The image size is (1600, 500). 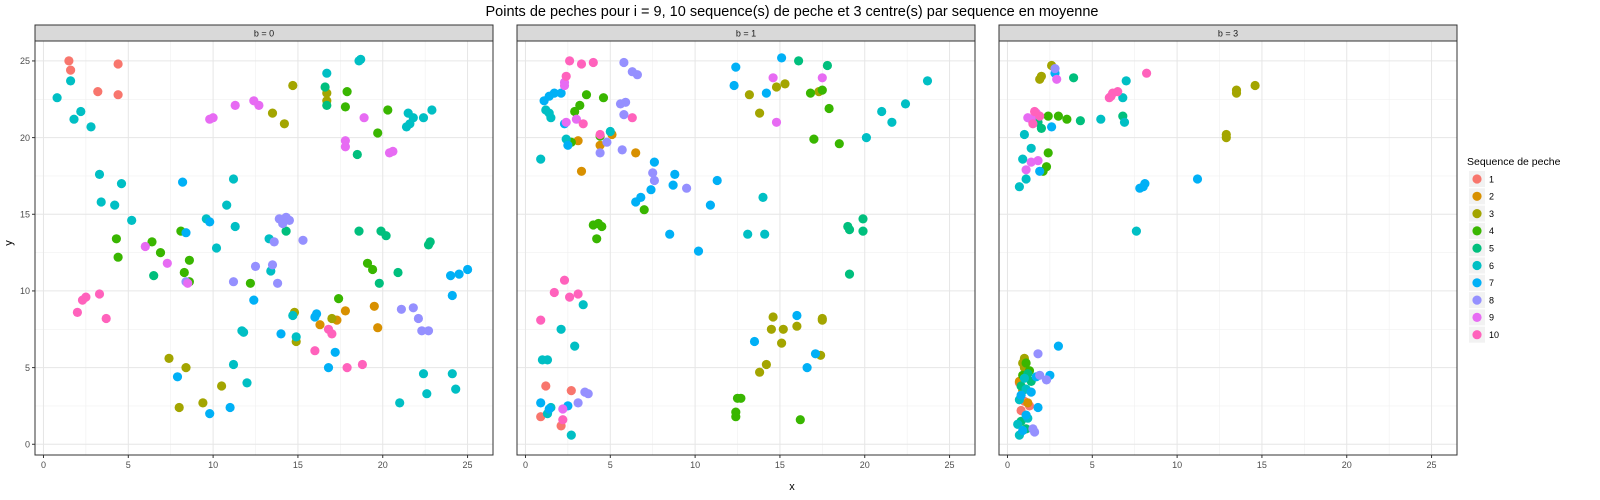 I want to click on y-axis-label: y, so click(x=9, y=243).